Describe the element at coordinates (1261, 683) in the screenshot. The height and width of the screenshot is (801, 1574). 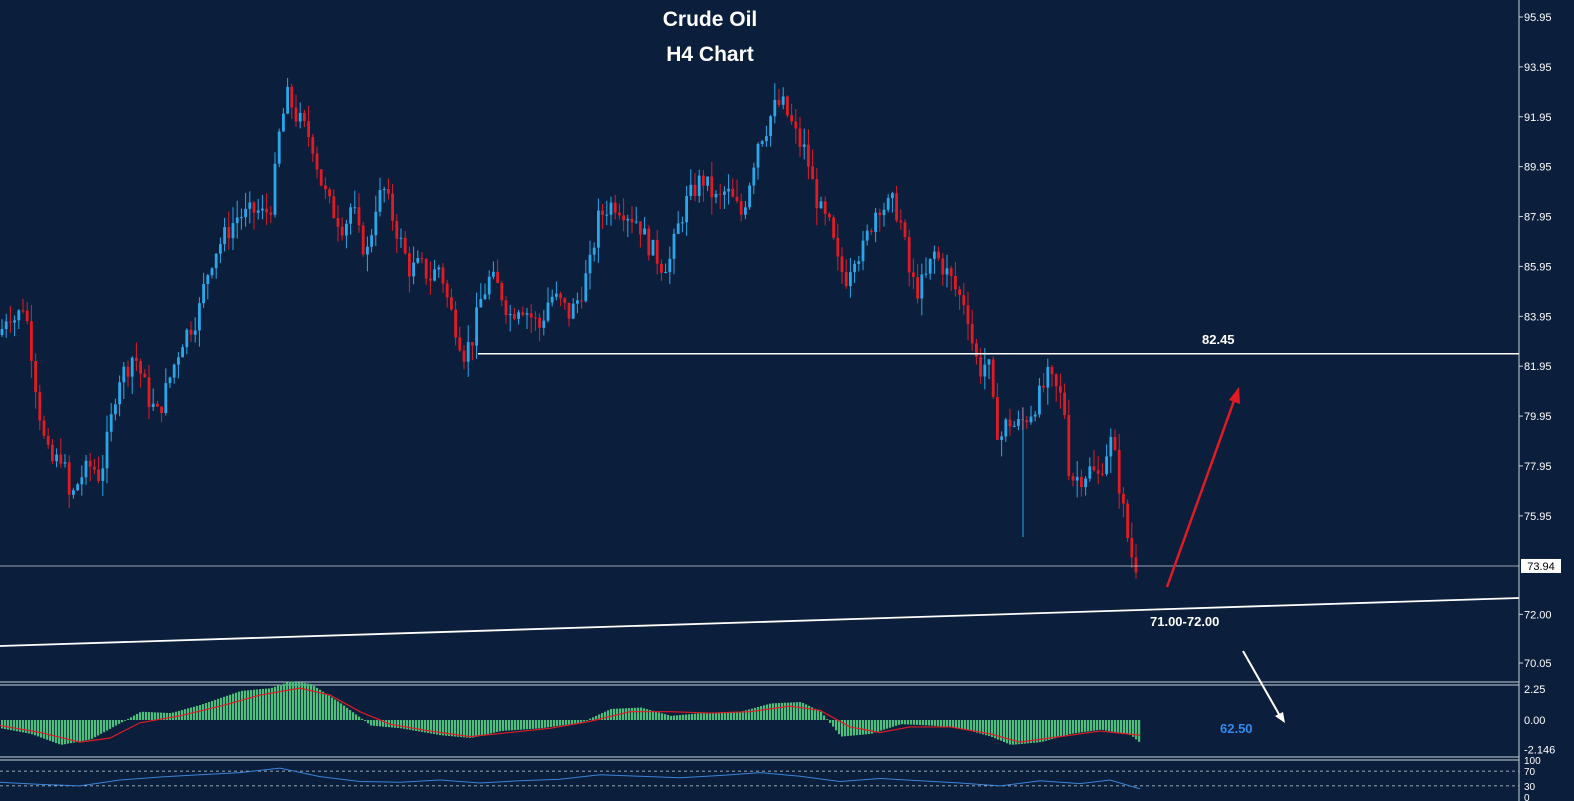
I see `down-arrow-shaft` at that location.